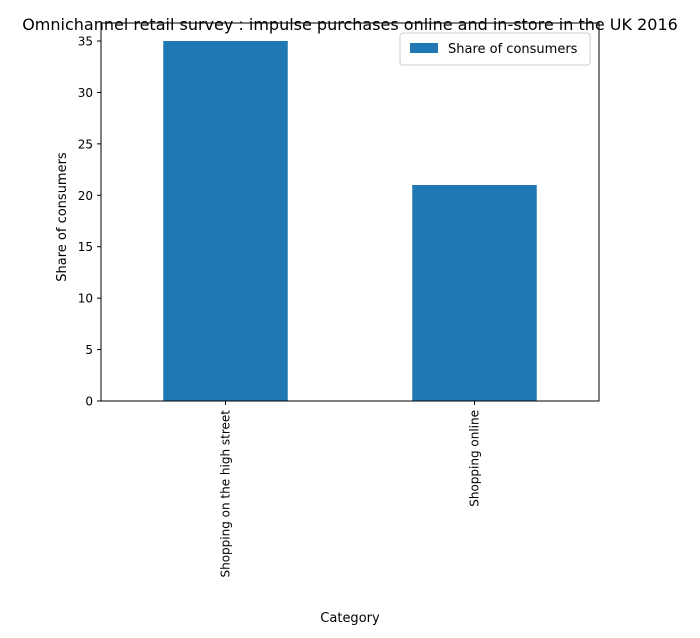  What do you see at coordinates (85, 42) in the screenshot?
I see `y-tick-label-35: 35` at bounding box center [85, 42].